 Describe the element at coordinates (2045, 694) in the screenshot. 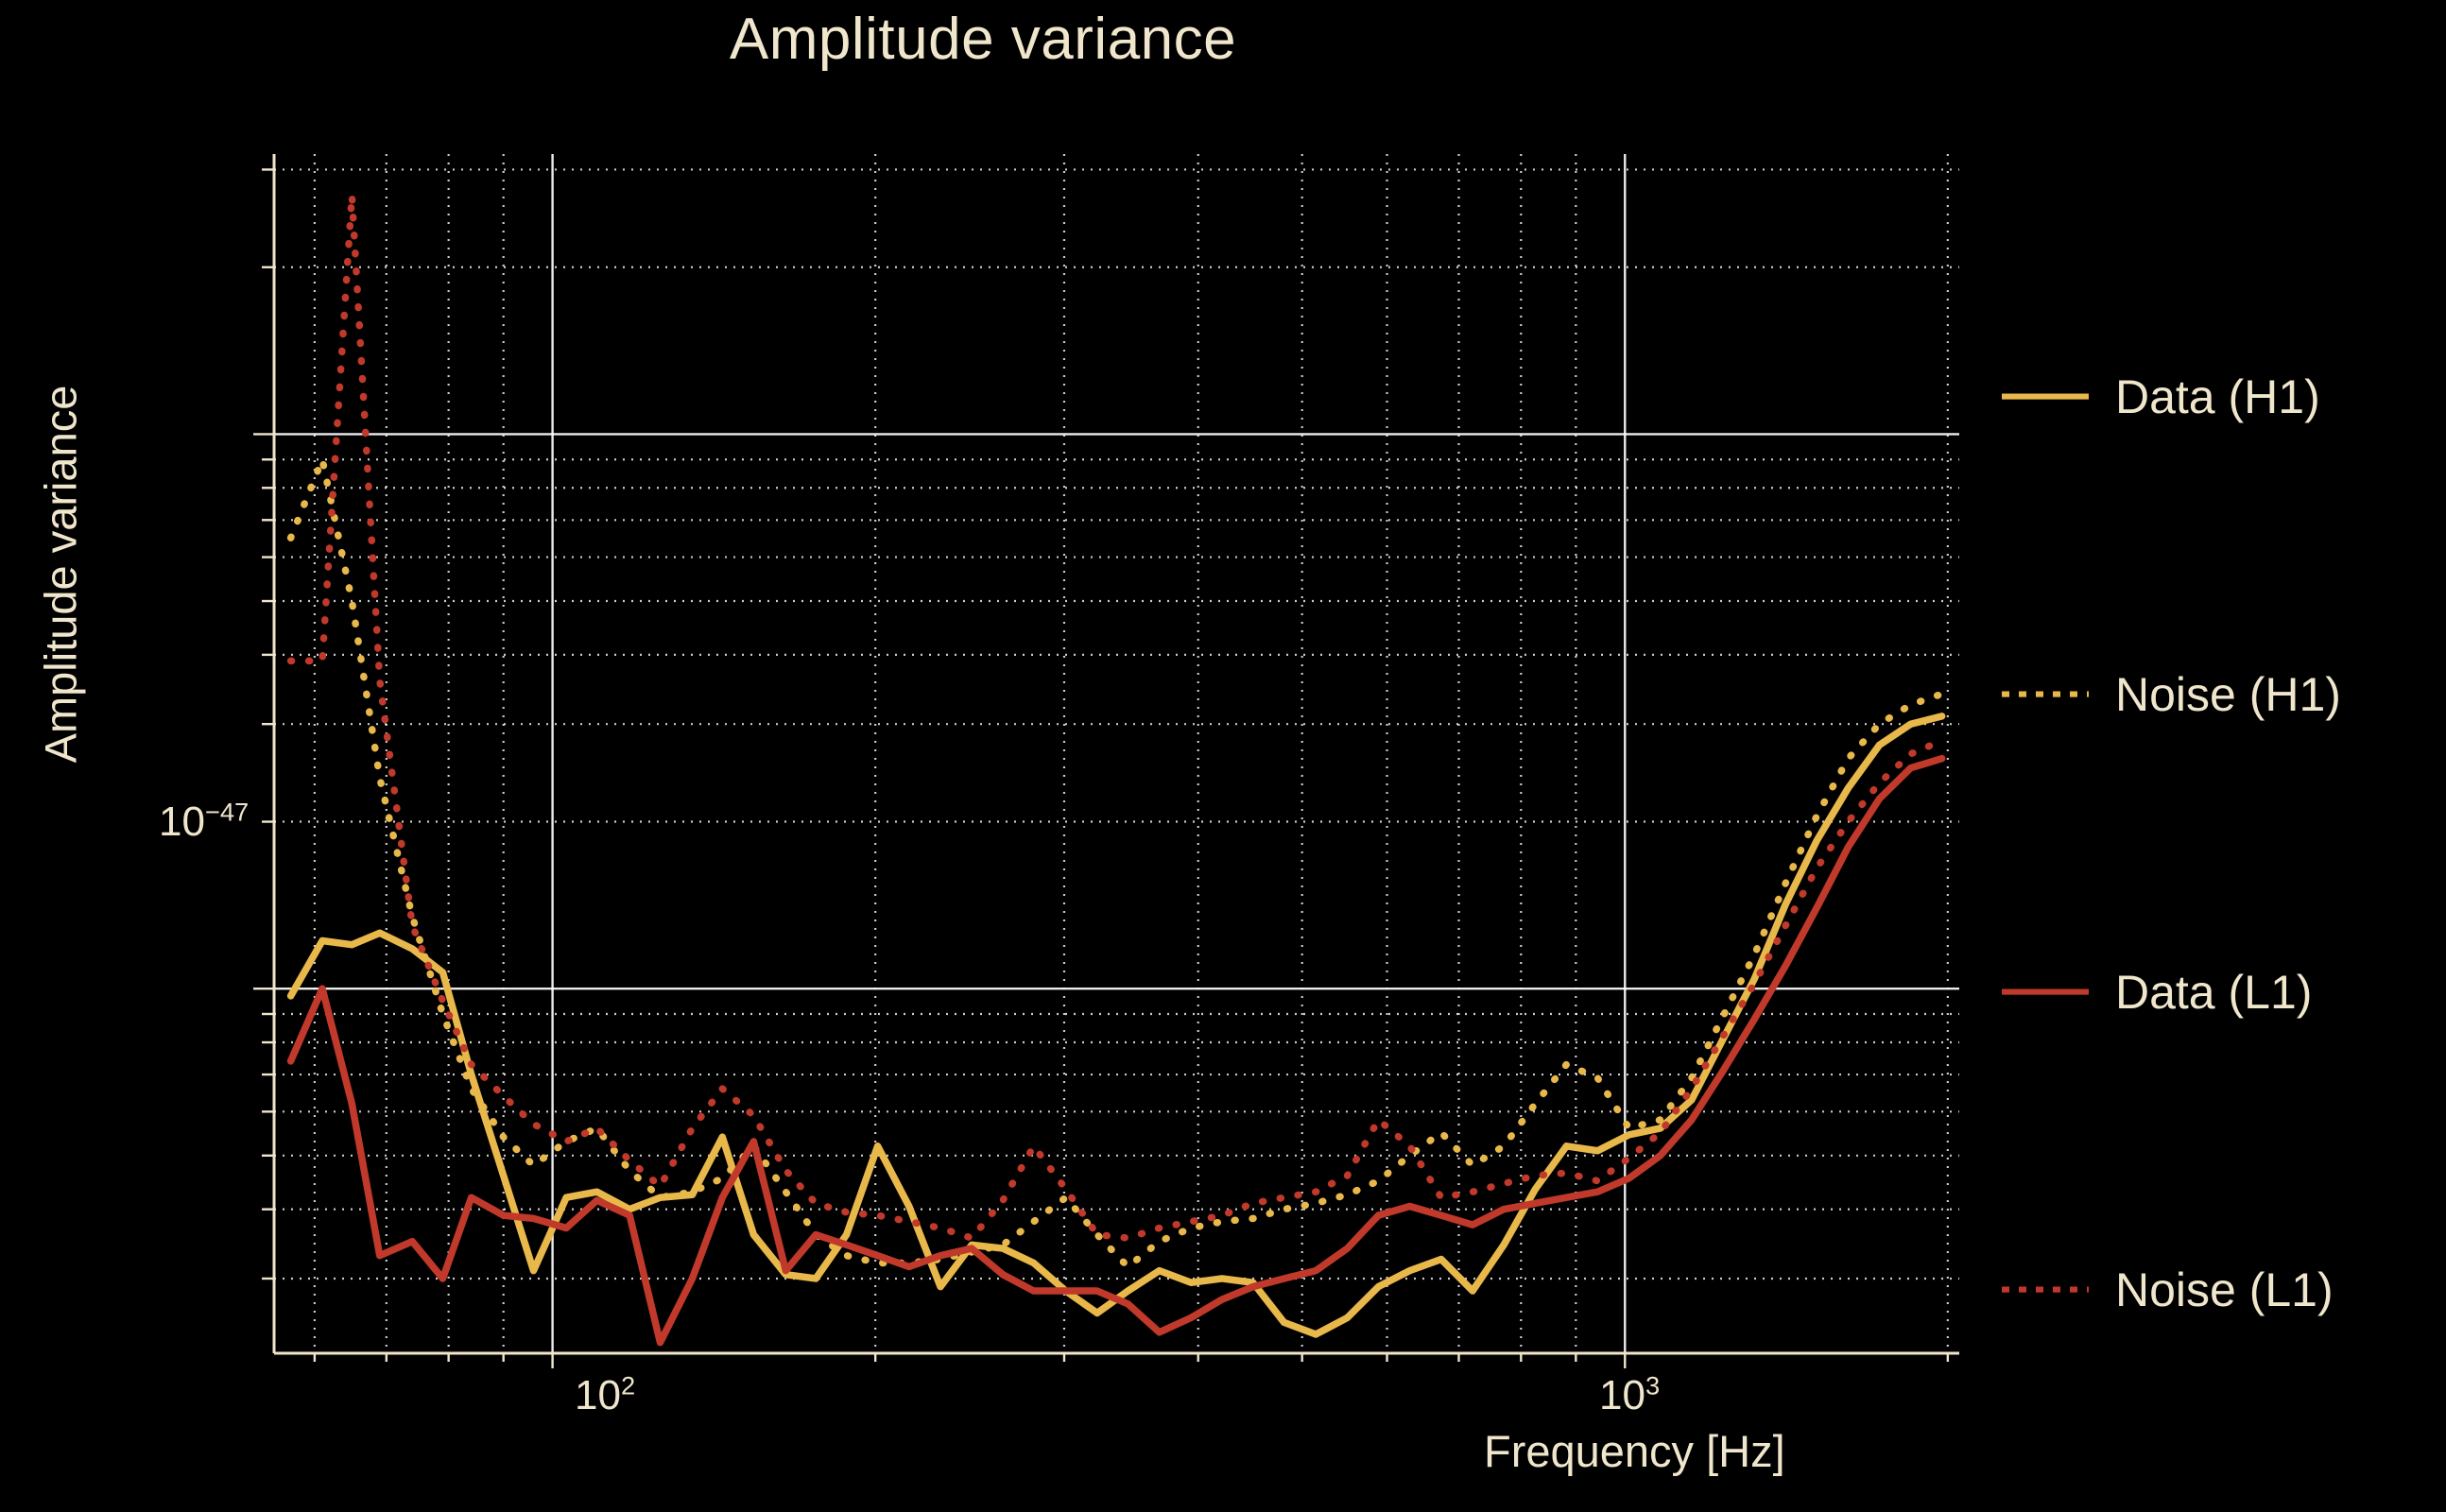

I see `legend-swatch-noise-h1` at that location.